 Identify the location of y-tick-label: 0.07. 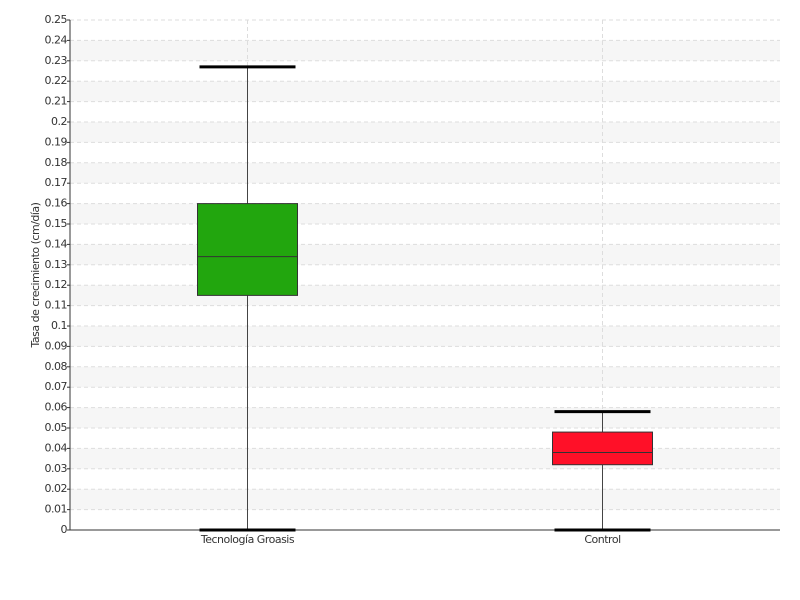
(56, 386).